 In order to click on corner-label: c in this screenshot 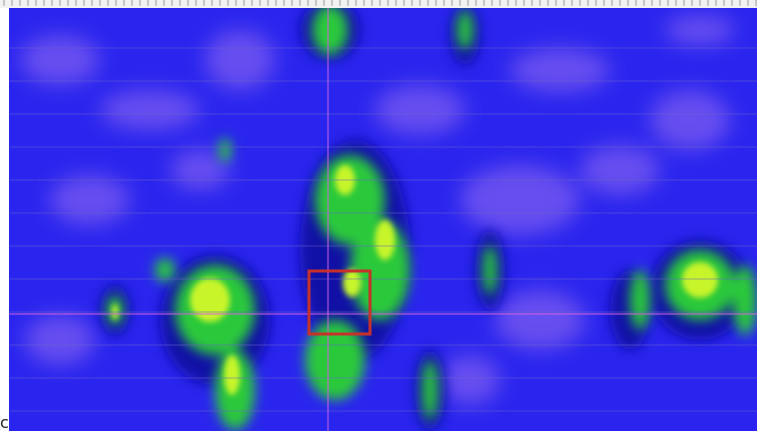, I will do `click(4, 422)`.